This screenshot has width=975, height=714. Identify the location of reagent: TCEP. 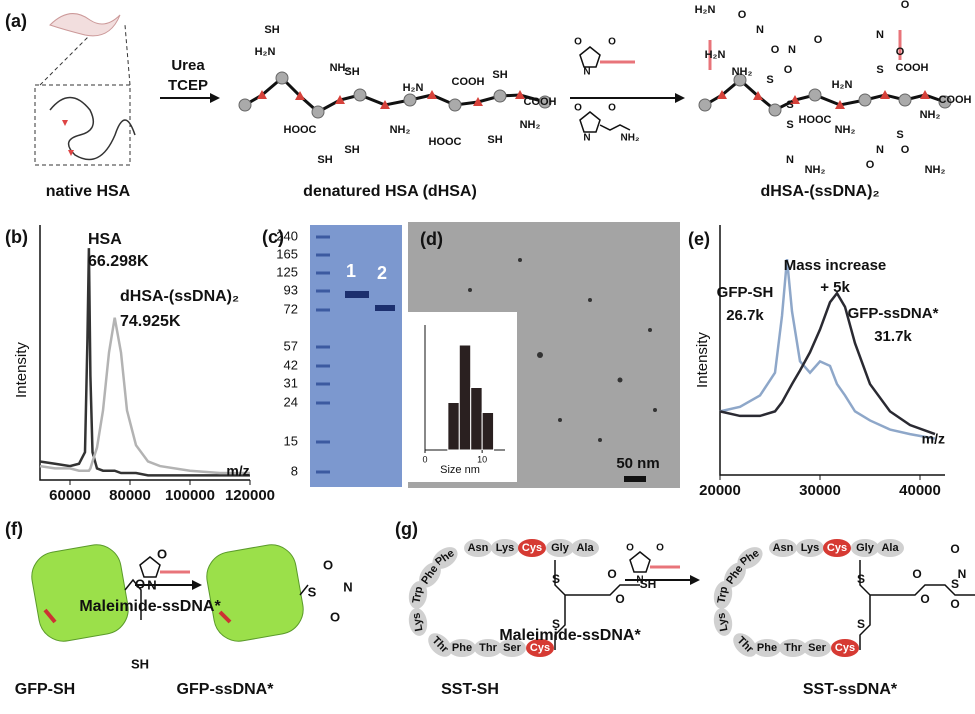
(188, 85).